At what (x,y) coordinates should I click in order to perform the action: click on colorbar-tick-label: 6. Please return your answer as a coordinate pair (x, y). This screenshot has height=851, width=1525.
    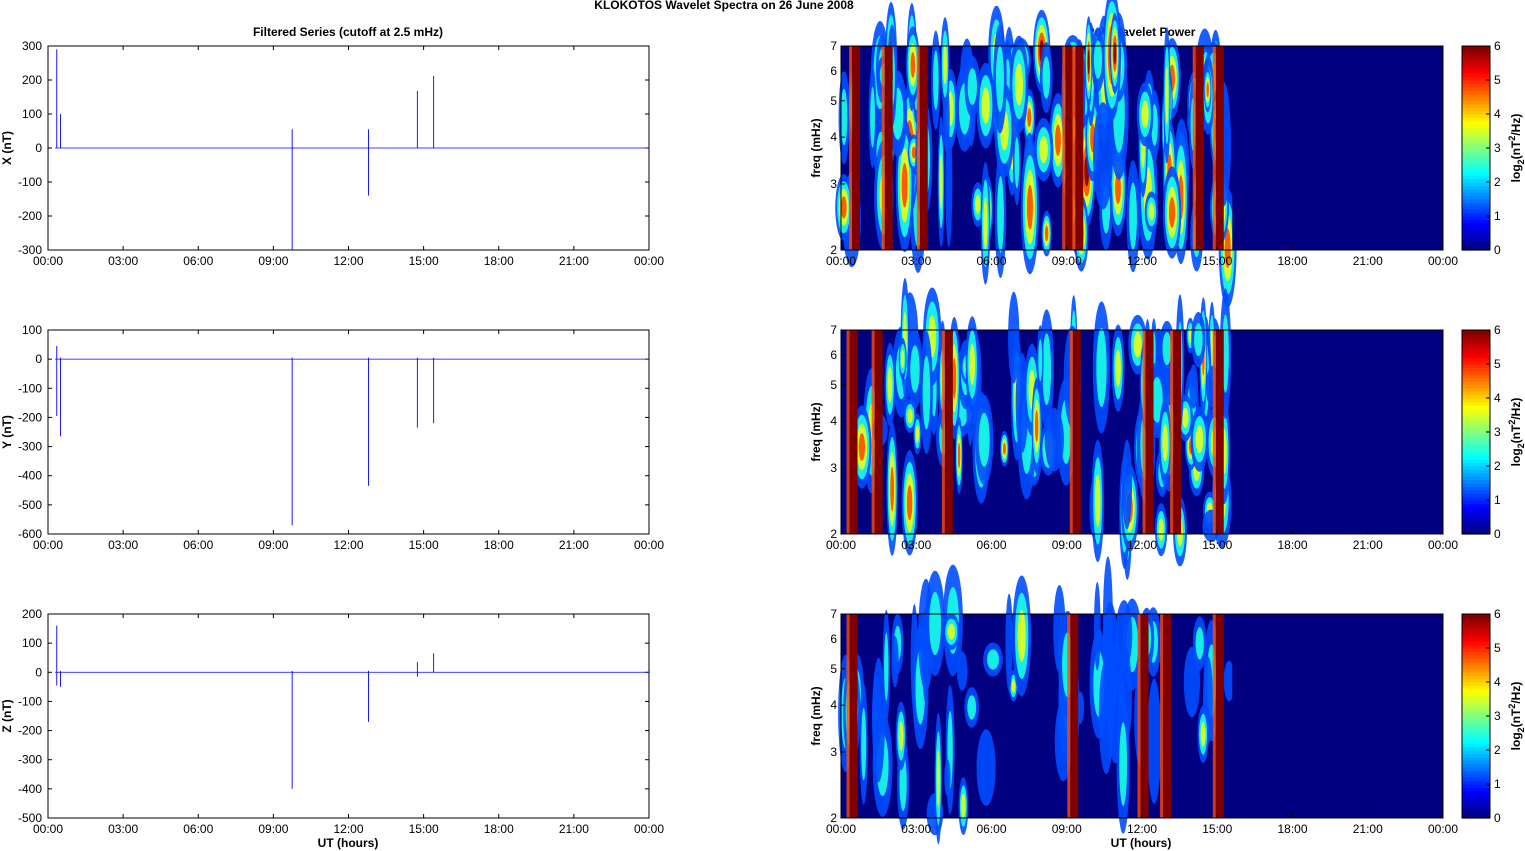
    Looking at the image, I should click on (1497, 46).